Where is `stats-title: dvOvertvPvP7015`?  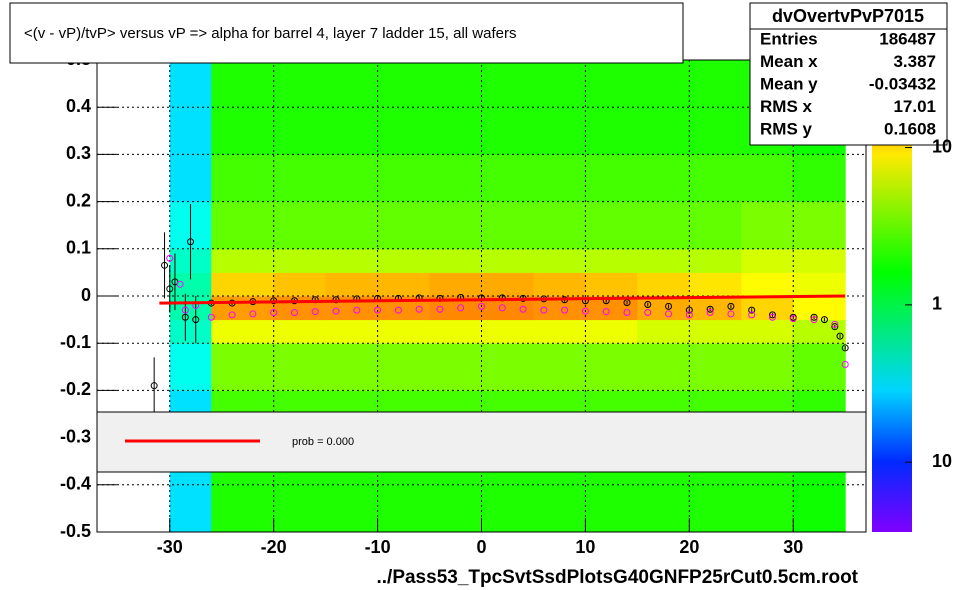
stats-title: dvOvertvPvP7015 is located at coordinates (848, 16).